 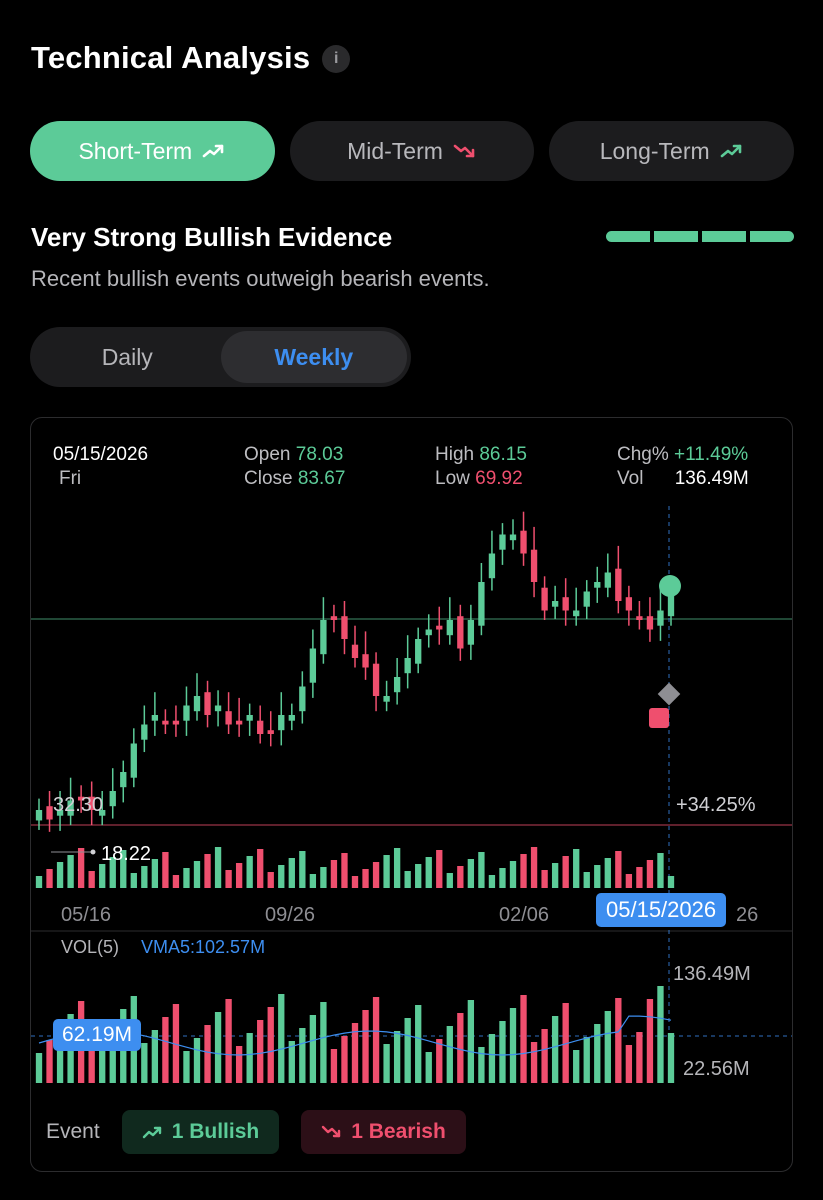 I want to click on close-value: 83.67, so click(x=321, y=478).